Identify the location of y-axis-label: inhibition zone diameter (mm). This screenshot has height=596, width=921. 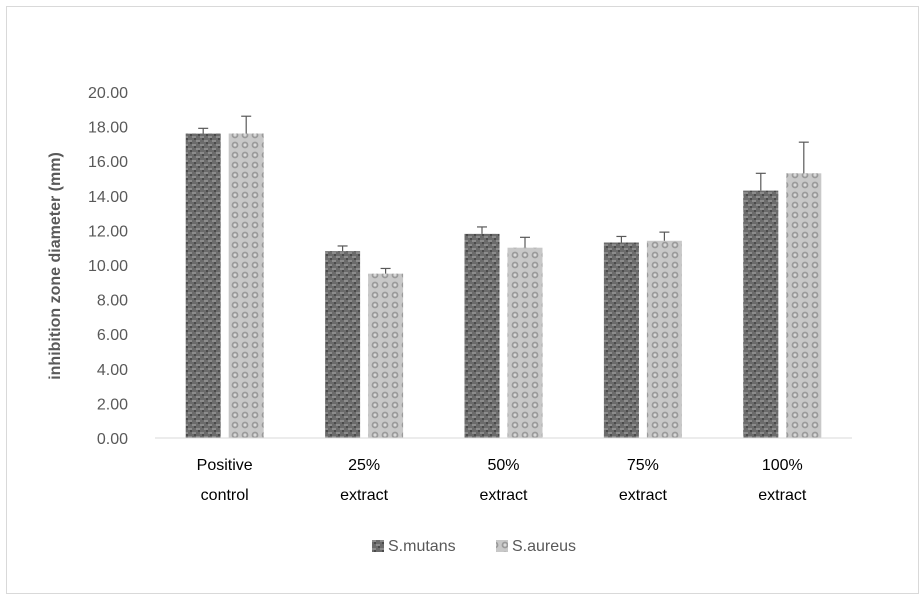
(55, 266).